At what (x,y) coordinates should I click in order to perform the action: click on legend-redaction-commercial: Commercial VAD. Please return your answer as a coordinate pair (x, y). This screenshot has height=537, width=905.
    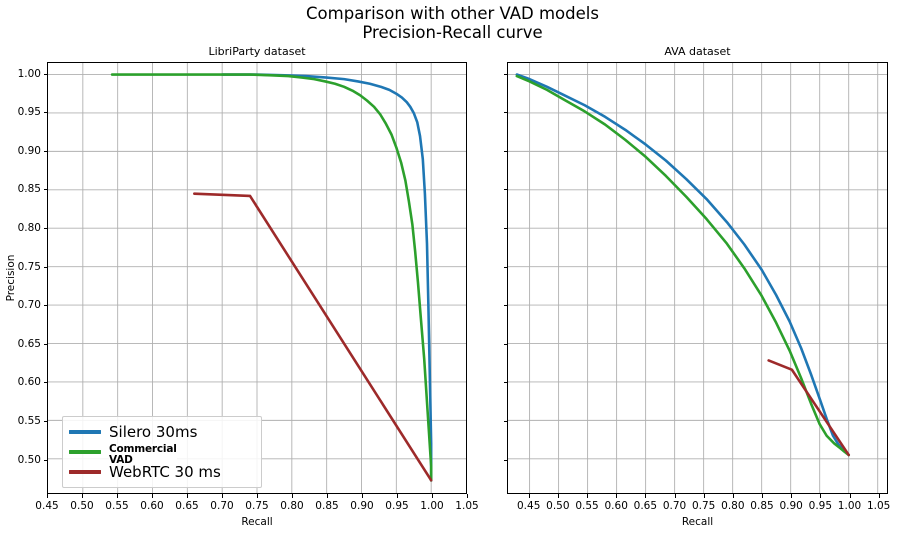
    Looking at the image, I should click on (143, 454).